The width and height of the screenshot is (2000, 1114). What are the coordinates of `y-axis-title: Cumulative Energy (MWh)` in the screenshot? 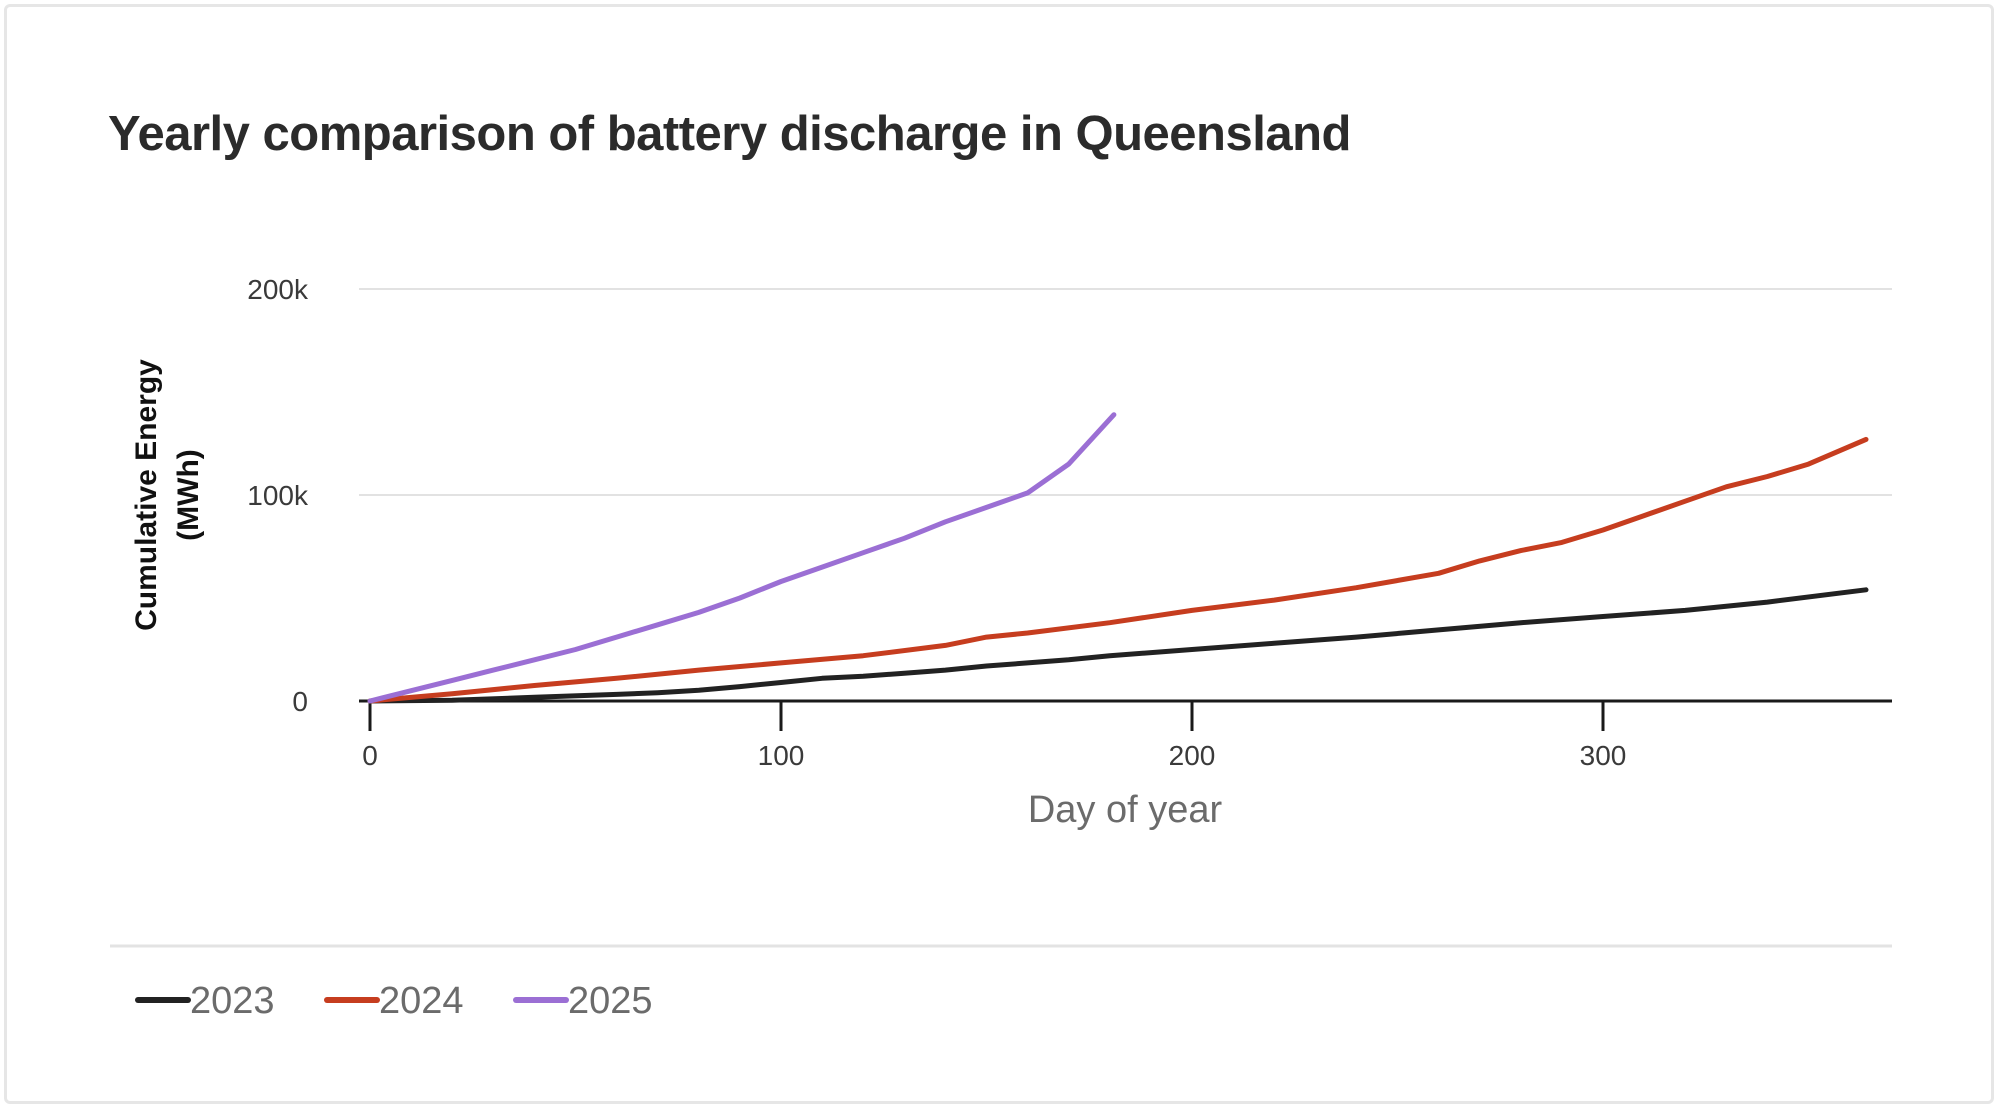 It's located at (167, 495).